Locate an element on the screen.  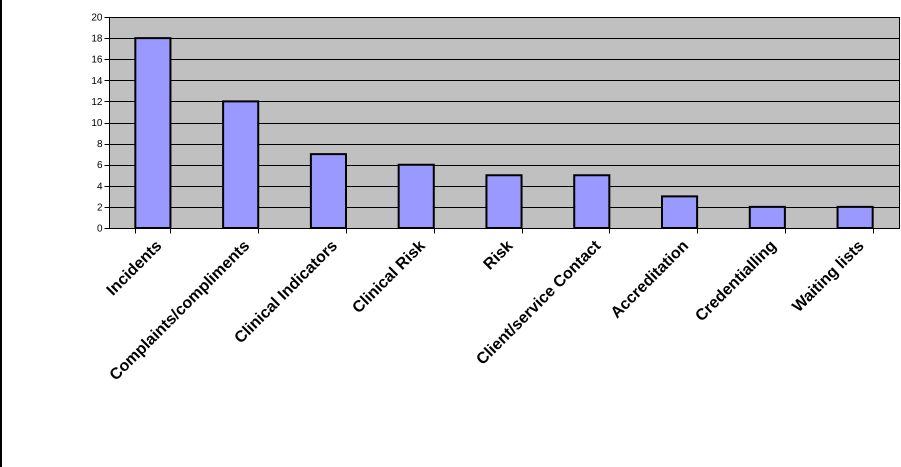
y-tick-label: 4 is located at coordinates (99, 186).